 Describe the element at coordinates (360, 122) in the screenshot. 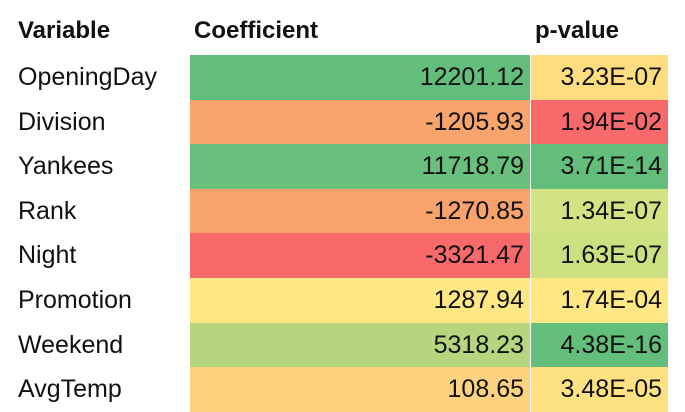

I see `value-cell: -1205.93` at that location.